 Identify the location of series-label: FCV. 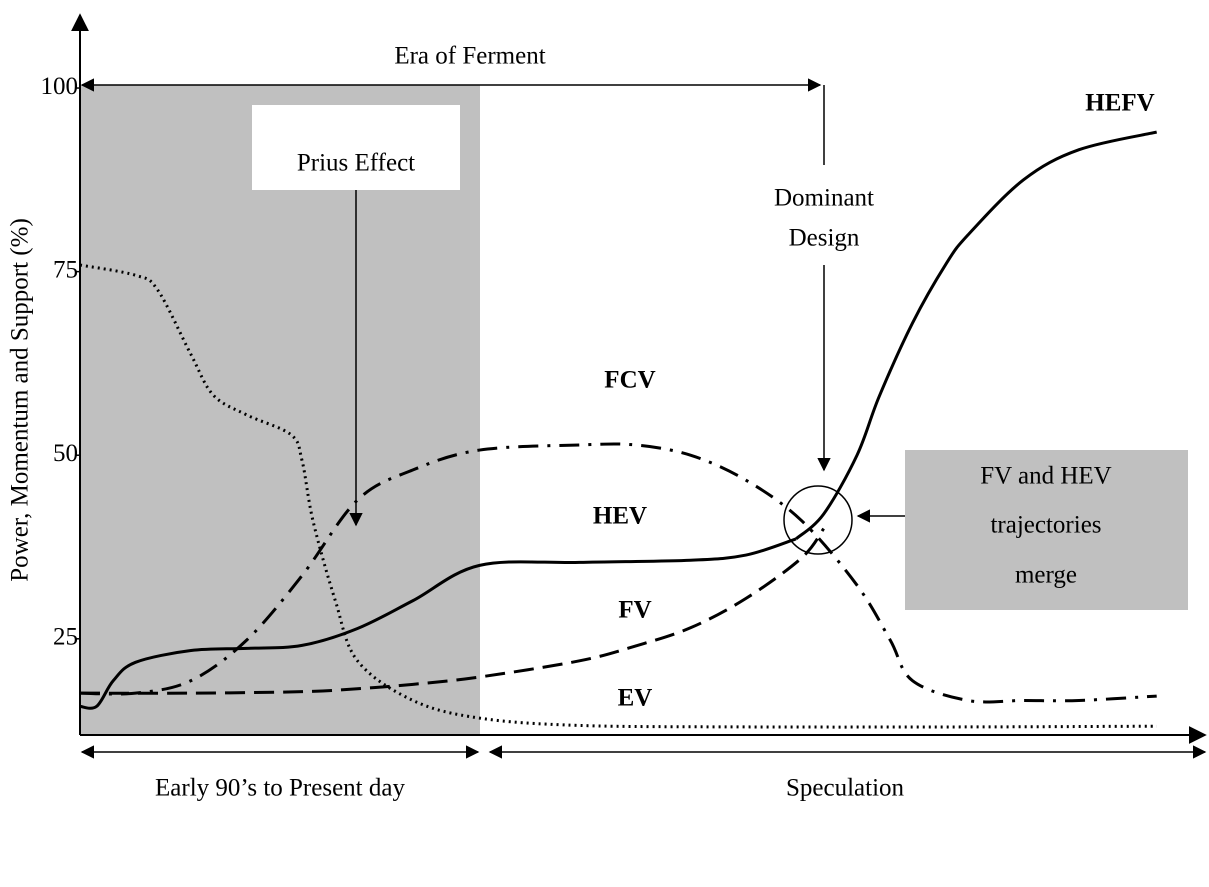
(629, 380).